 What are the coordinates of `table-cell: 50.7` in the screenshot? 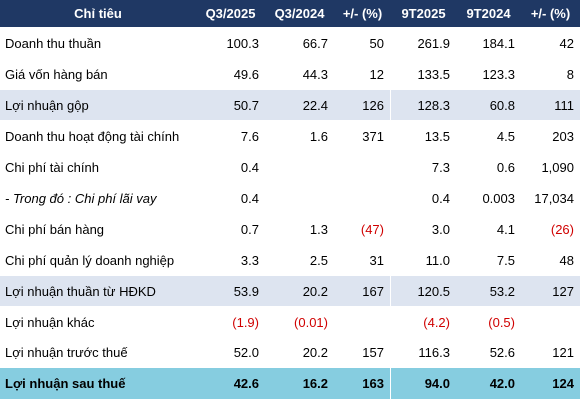 It's located at (246, 105).